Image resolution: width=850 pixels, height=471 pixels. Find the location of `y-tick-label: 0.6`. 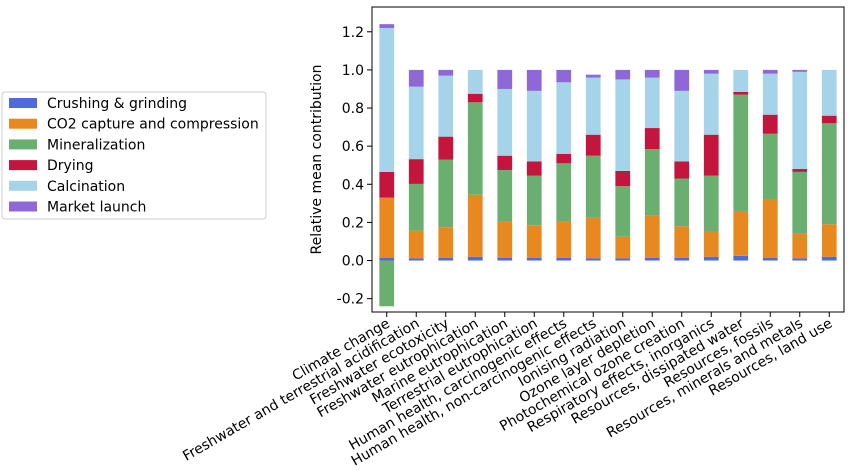

y-tick-label: 0.6 is located at coordinates (353, 147).